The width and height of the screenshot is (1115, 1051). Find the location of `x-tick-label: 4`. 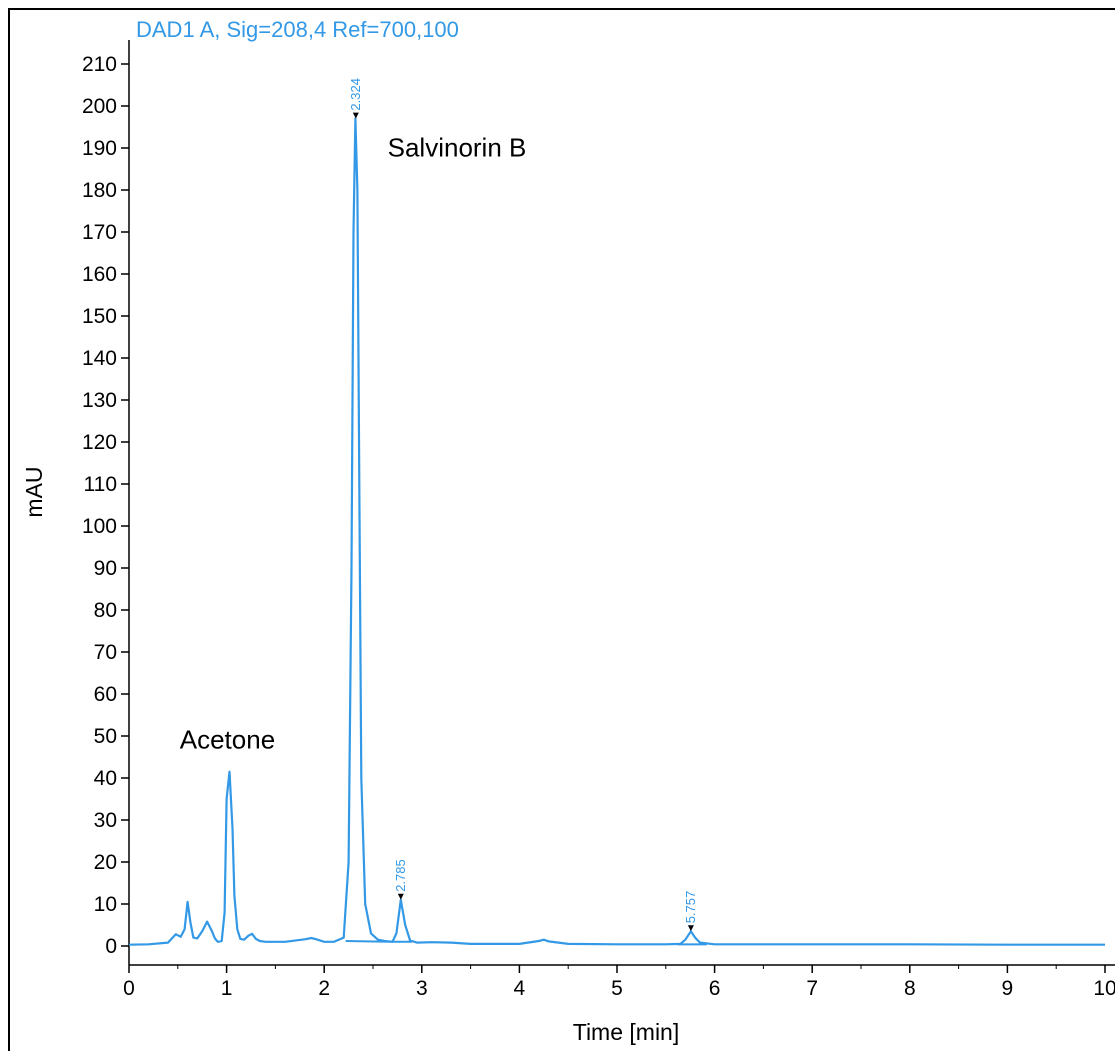

x-tick-label: 4 is located at coordinates (520, 988).